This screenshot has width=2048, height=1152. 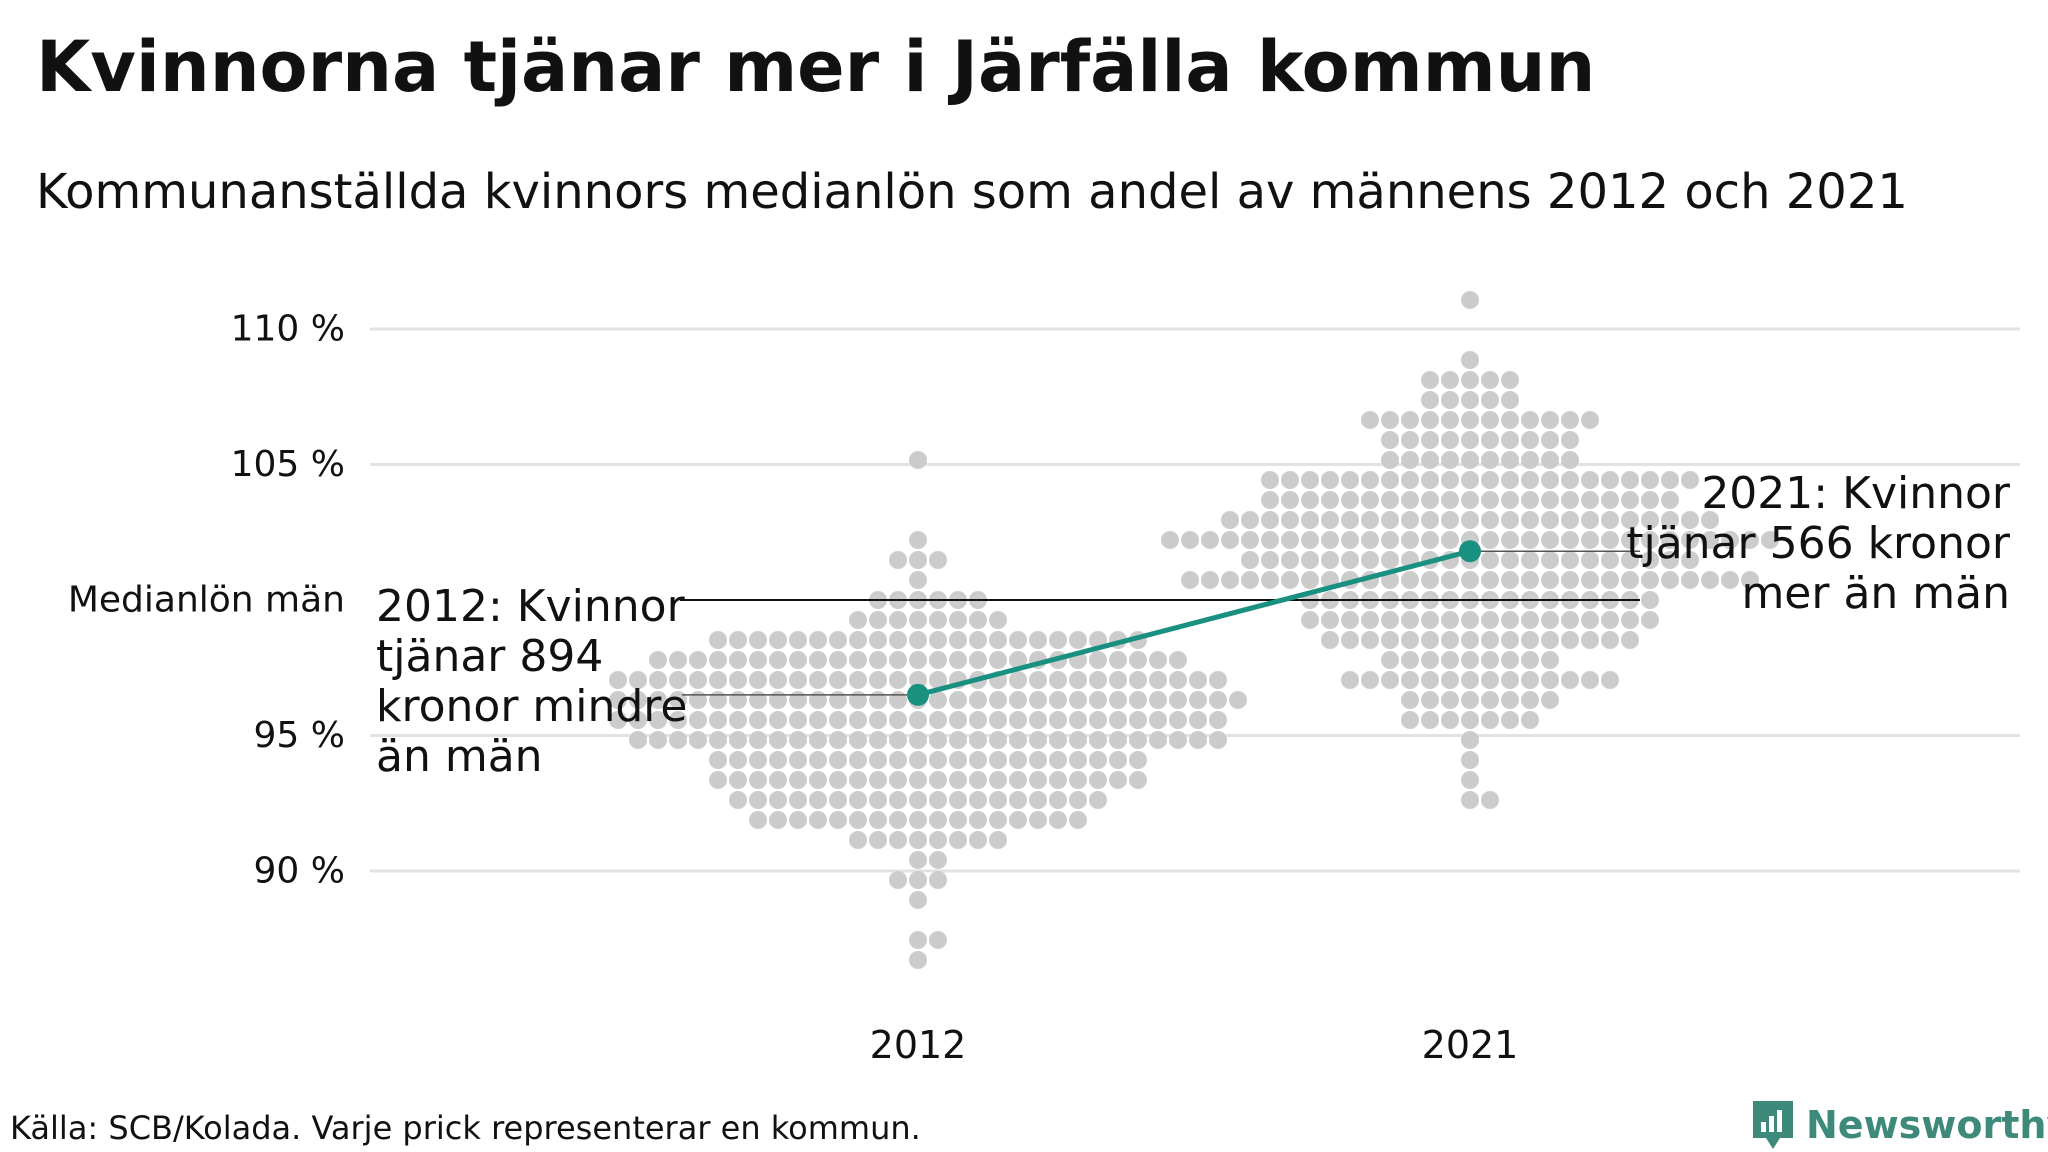 I want to click on x-category-label: 2021, so click(x=1470, y=1045).